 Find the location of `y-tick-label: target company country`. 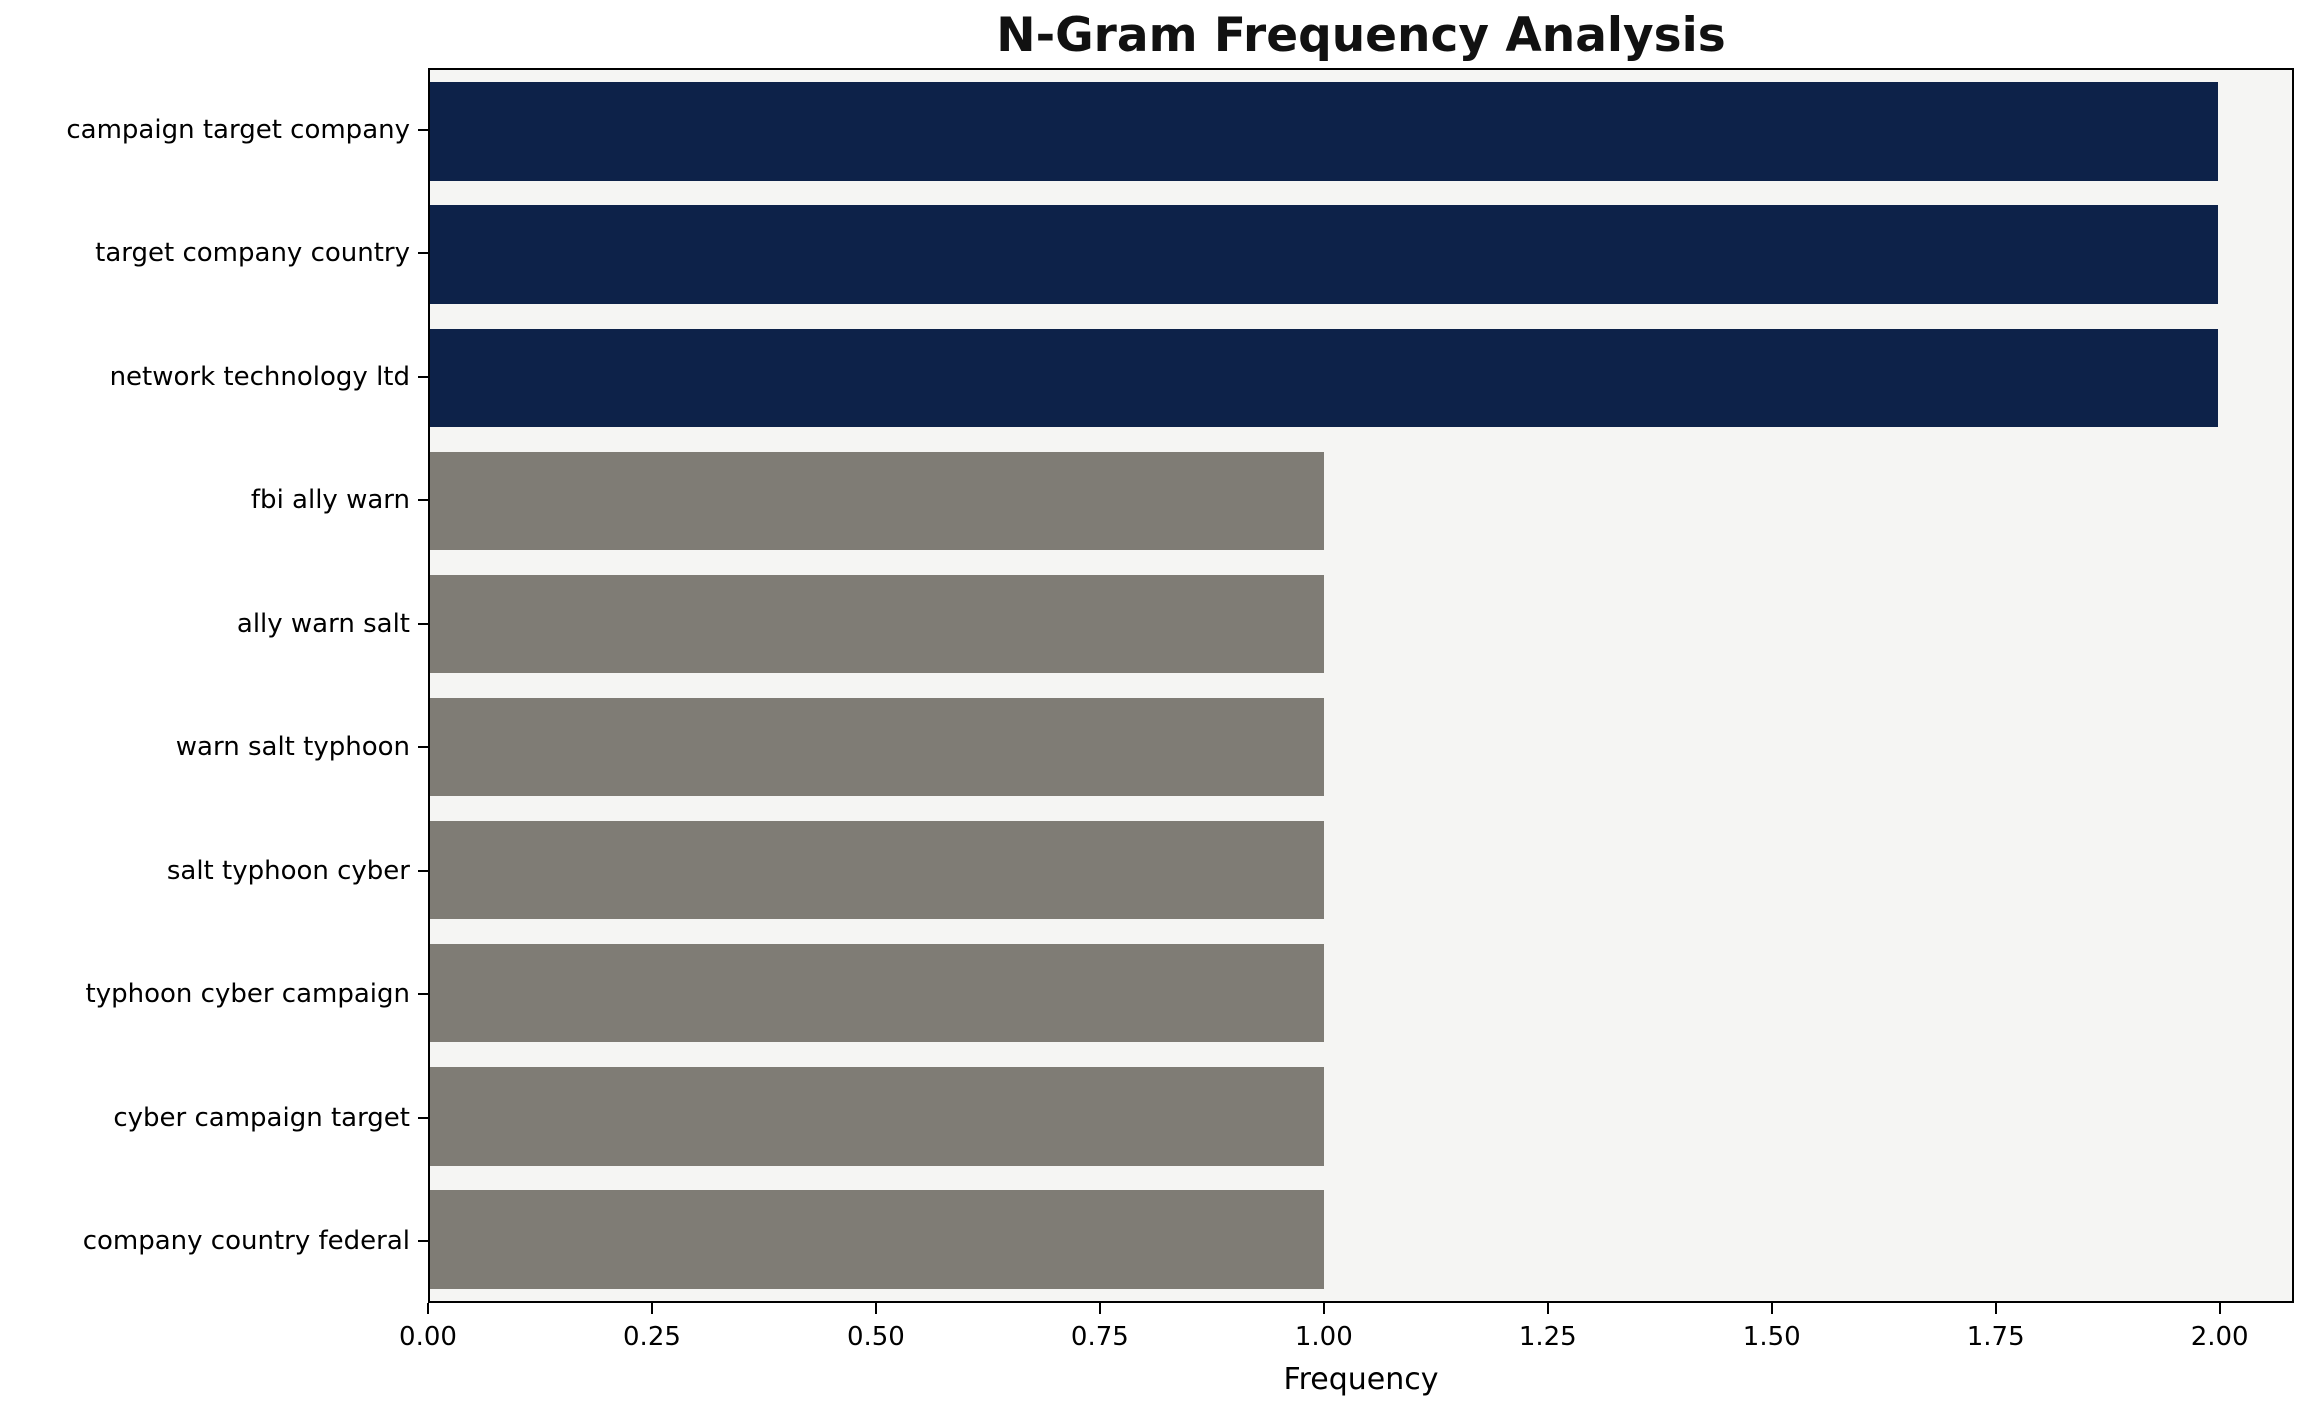

y-tick-label: target company country is located at coordinates (252, 253).